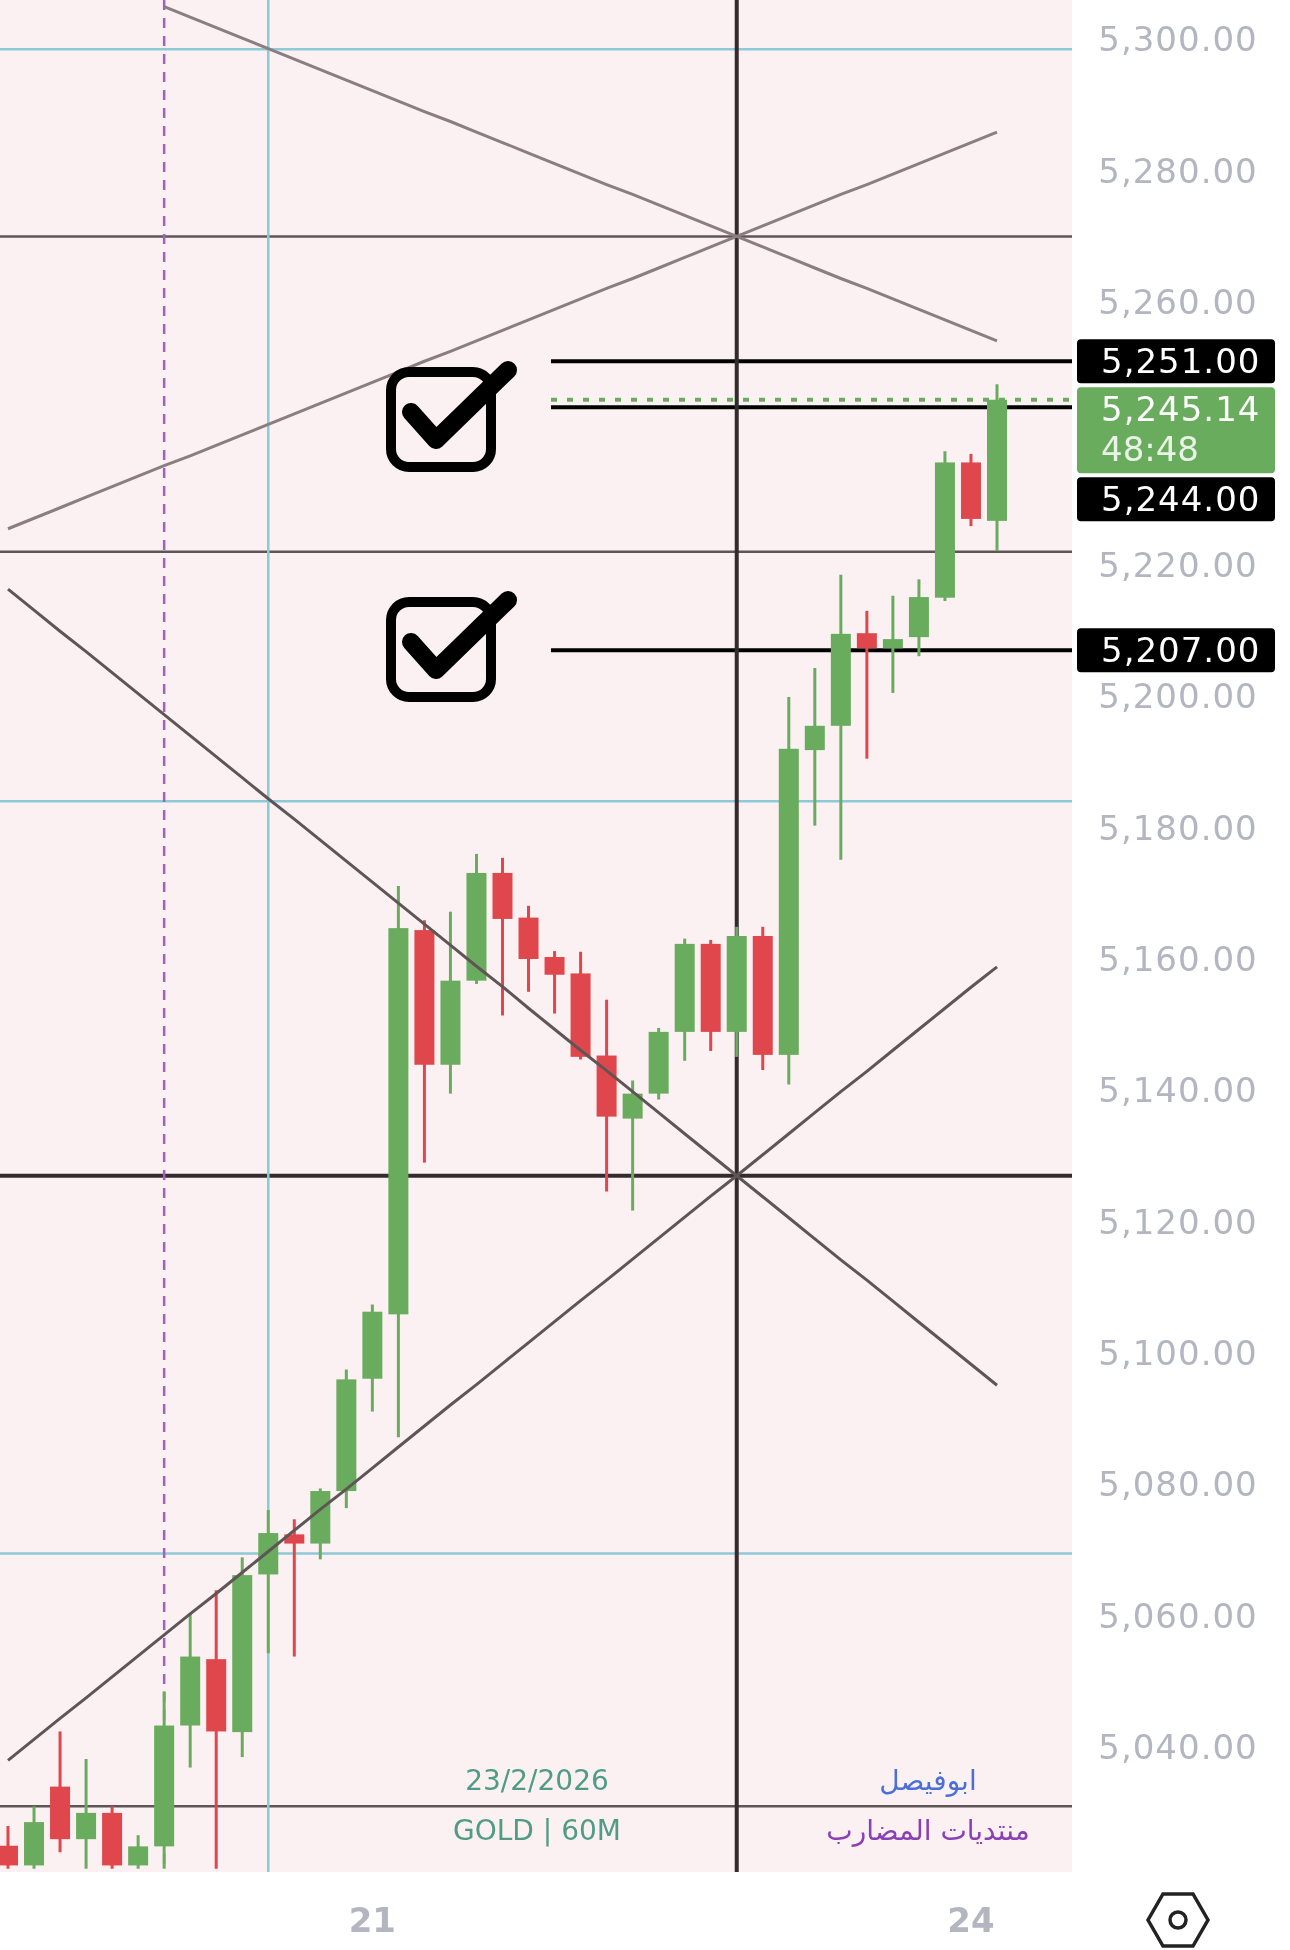  Describe the element at coordinates (1150, 449) in the screenshot. I see `text: 48:48` at that location.